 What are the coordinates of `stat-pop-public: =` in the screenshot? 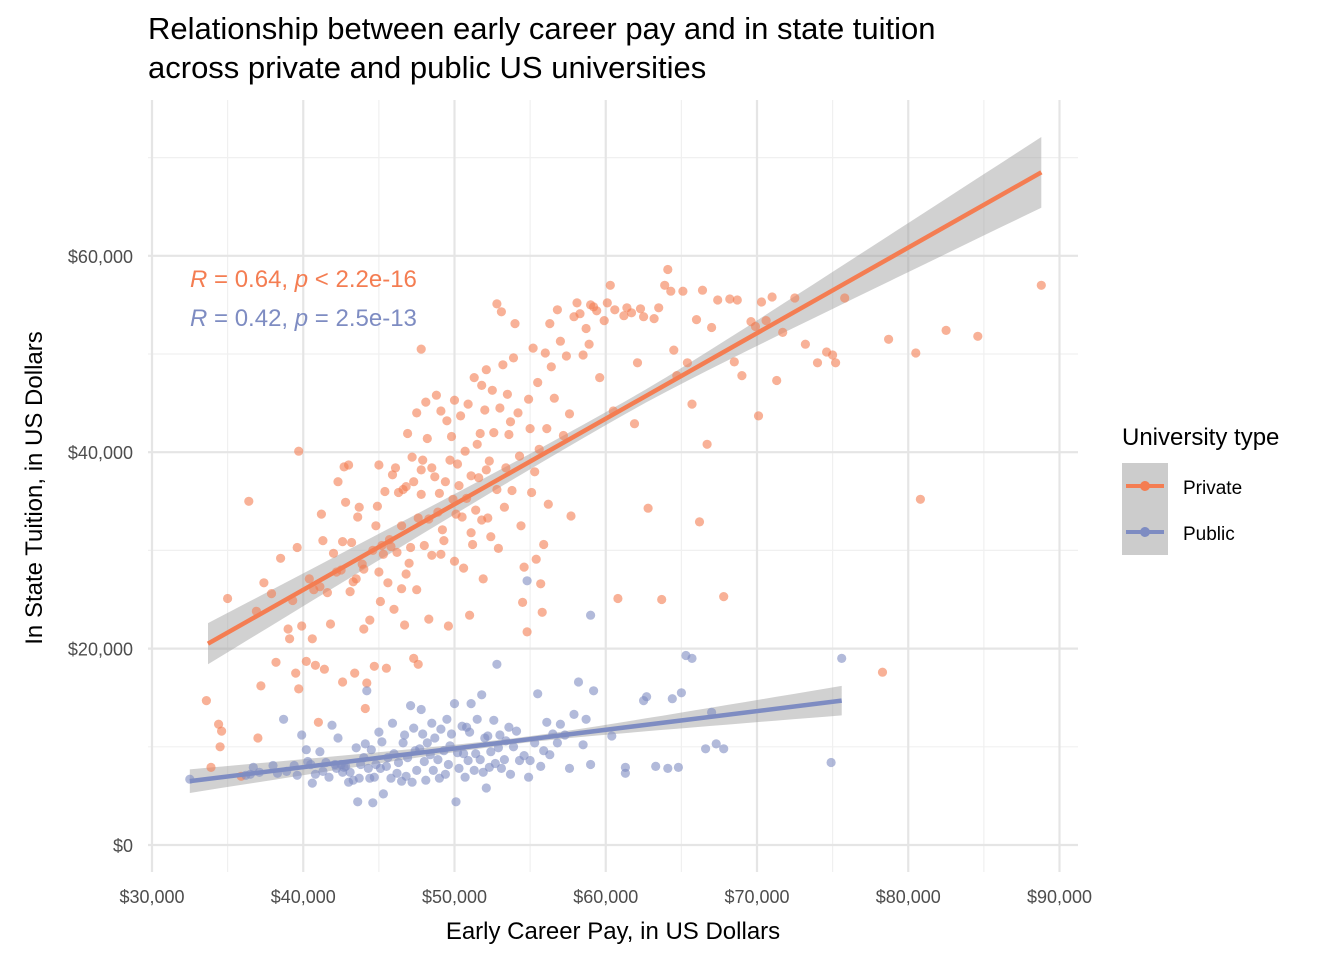 It's located at (322, 318).